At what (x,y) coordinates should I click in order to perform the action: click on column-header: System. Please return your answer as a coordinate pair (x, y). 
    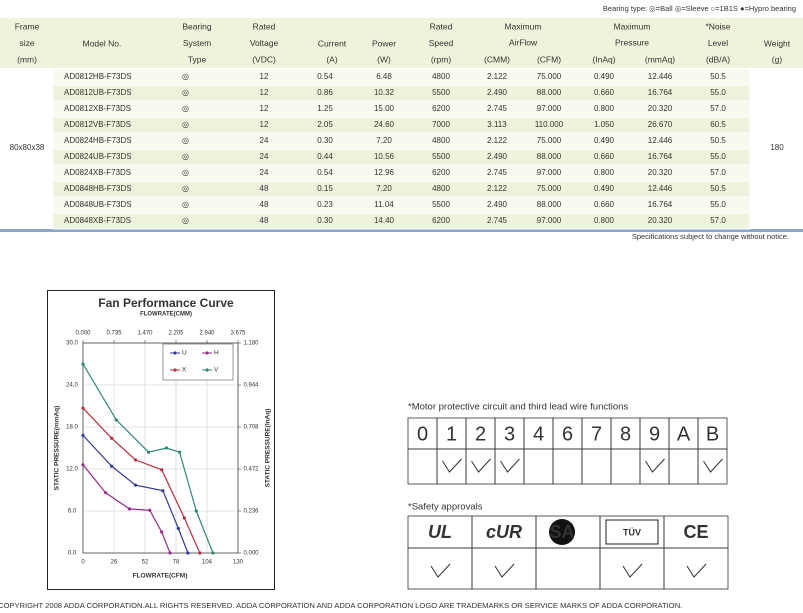
    Looking at the image, I should click on (197, 43).